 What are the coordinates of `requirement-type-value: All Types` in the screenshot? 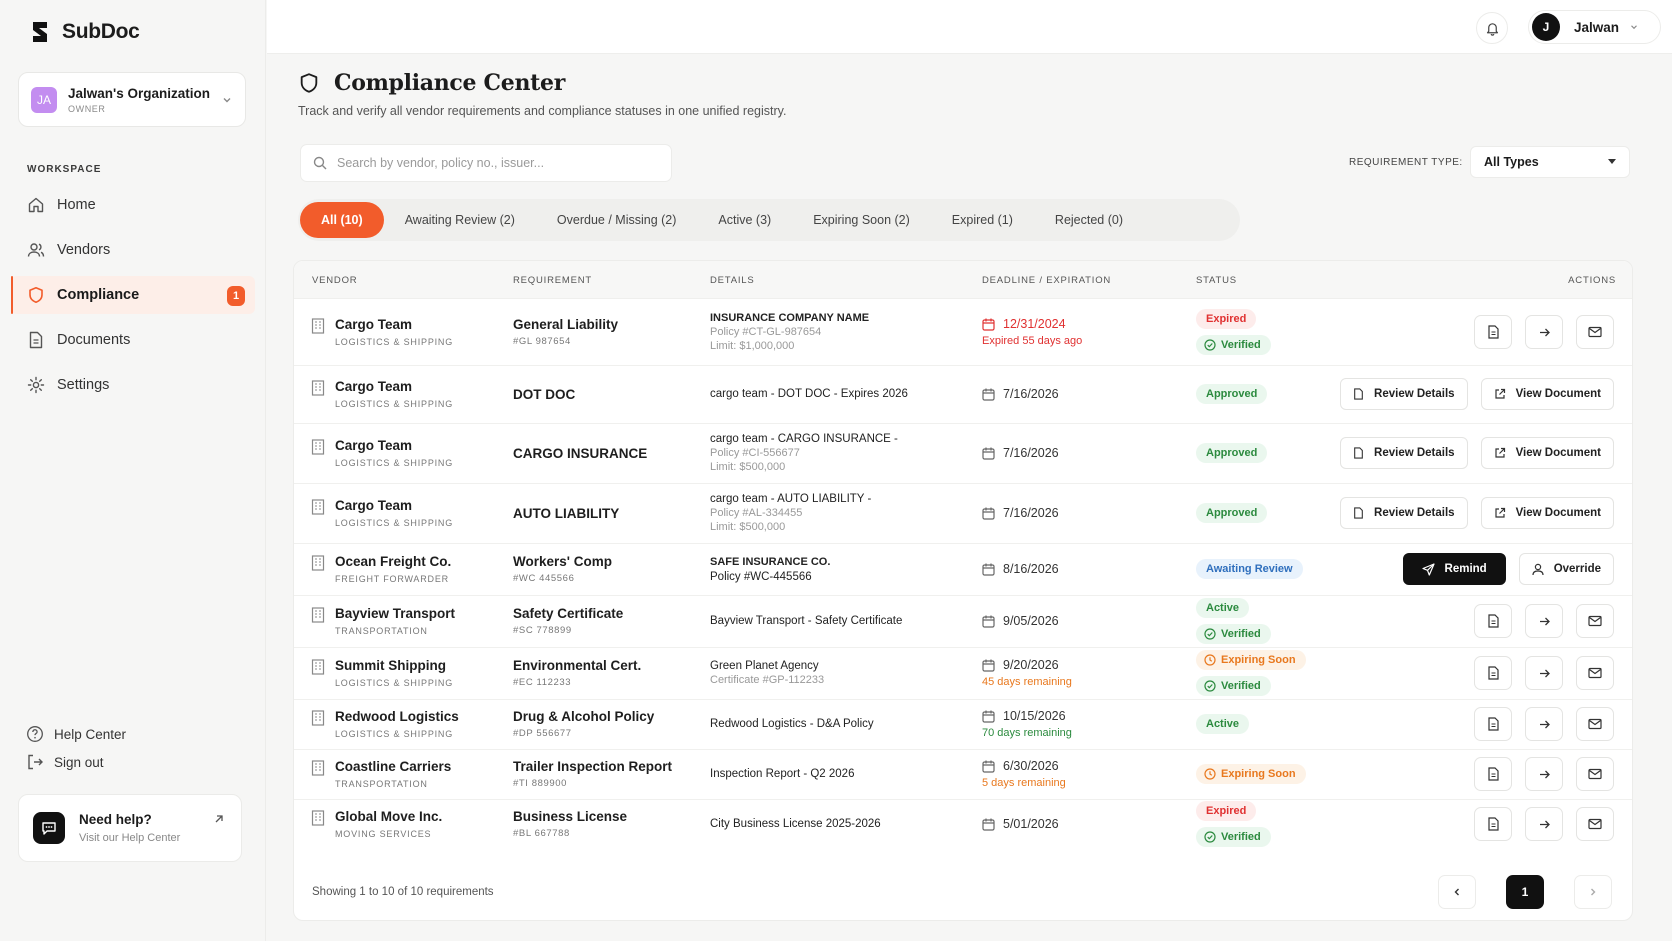 It's located at (1511, 162).